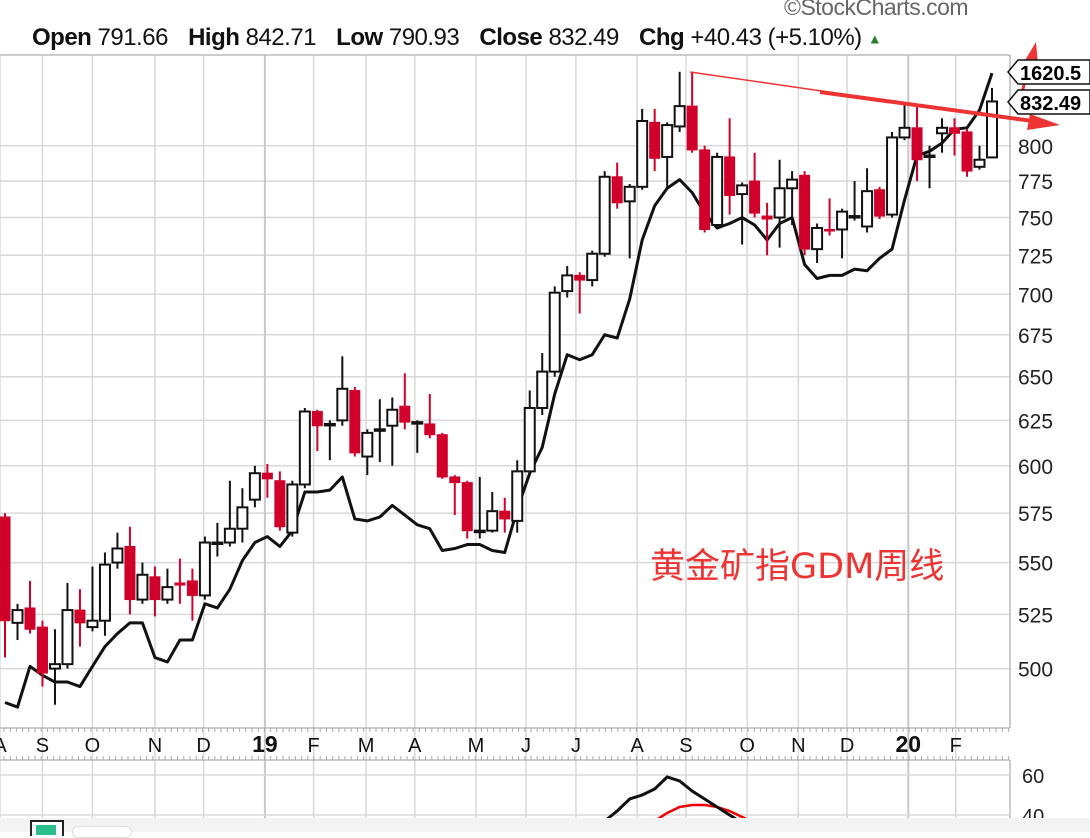 This screenshot has width=1090, height=838. Describe the element at coordinates (776, 37) in the screenshot. I see `chg-value: +40.43 (+5.10%)` at that location.